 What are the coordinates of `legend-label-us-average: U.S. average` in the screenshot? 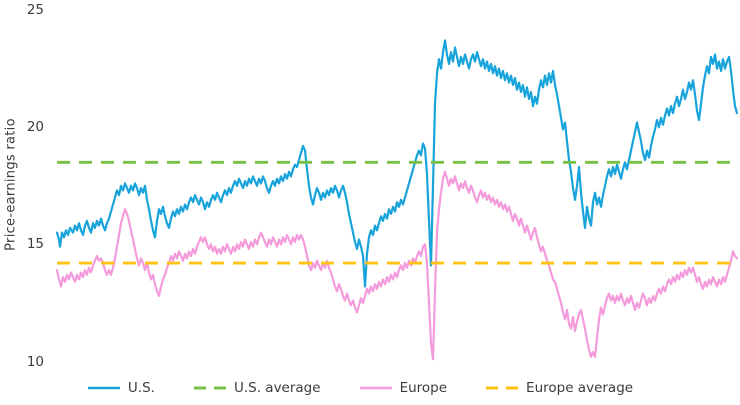 It's located at (277, 388).